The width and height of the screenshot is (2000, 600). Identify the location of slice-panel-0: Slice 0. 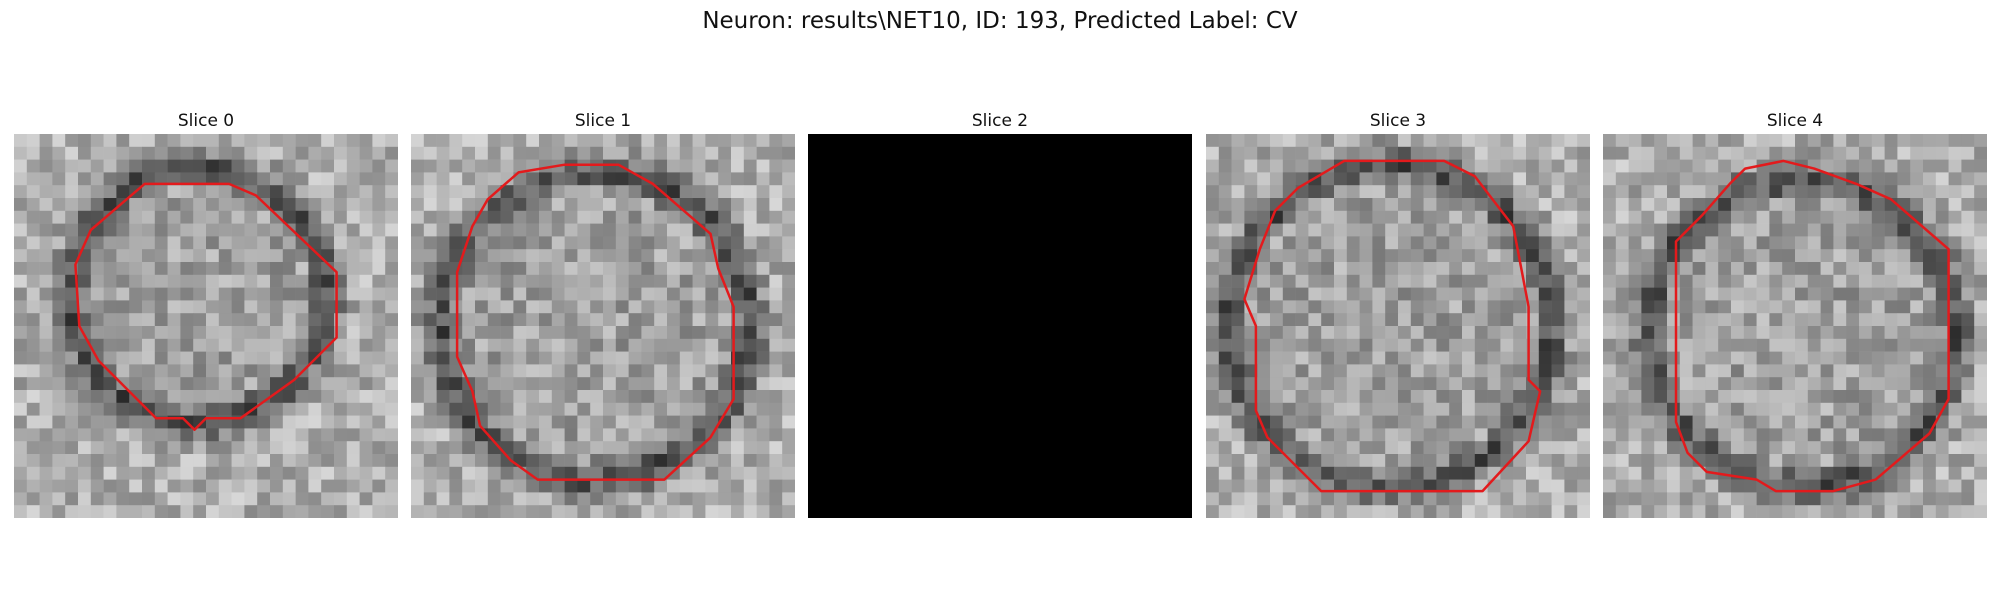
(206, 313).